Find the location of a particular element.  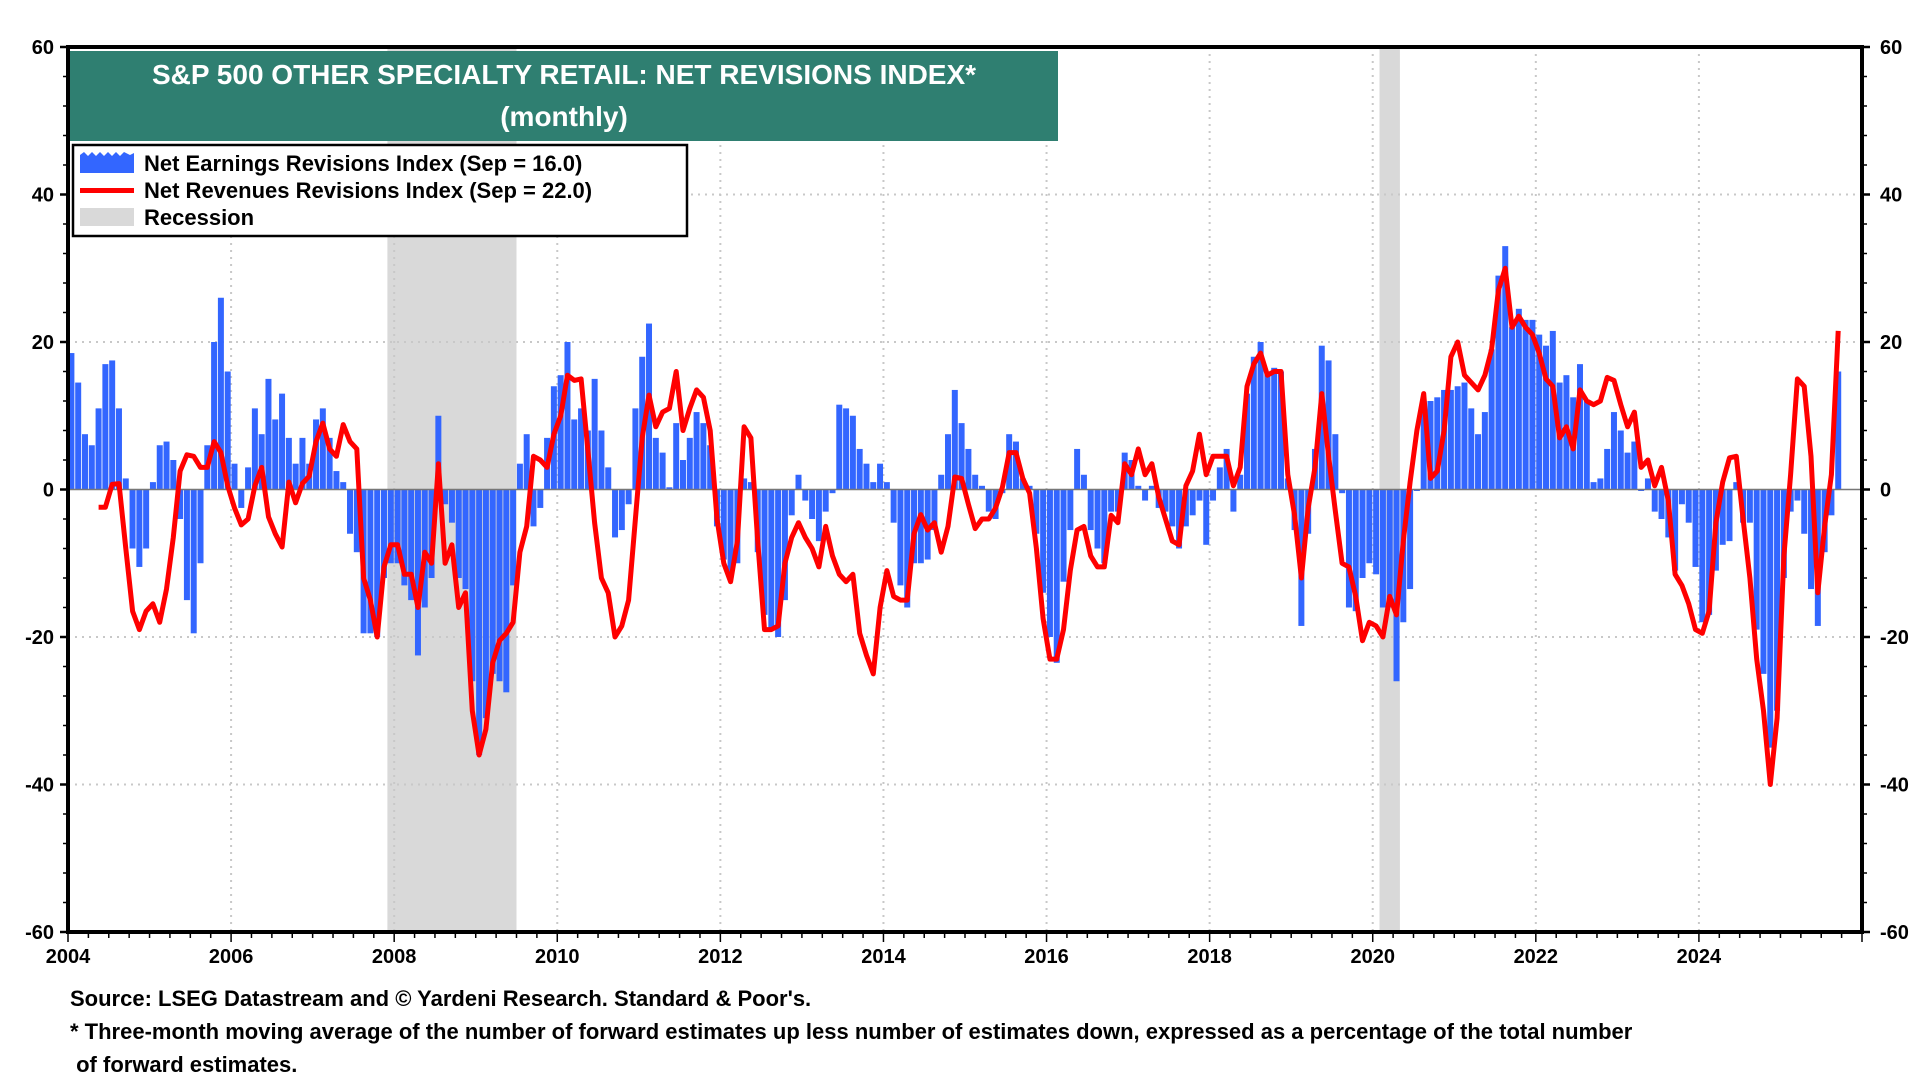

legend-box is located at coordinates (380, 190).